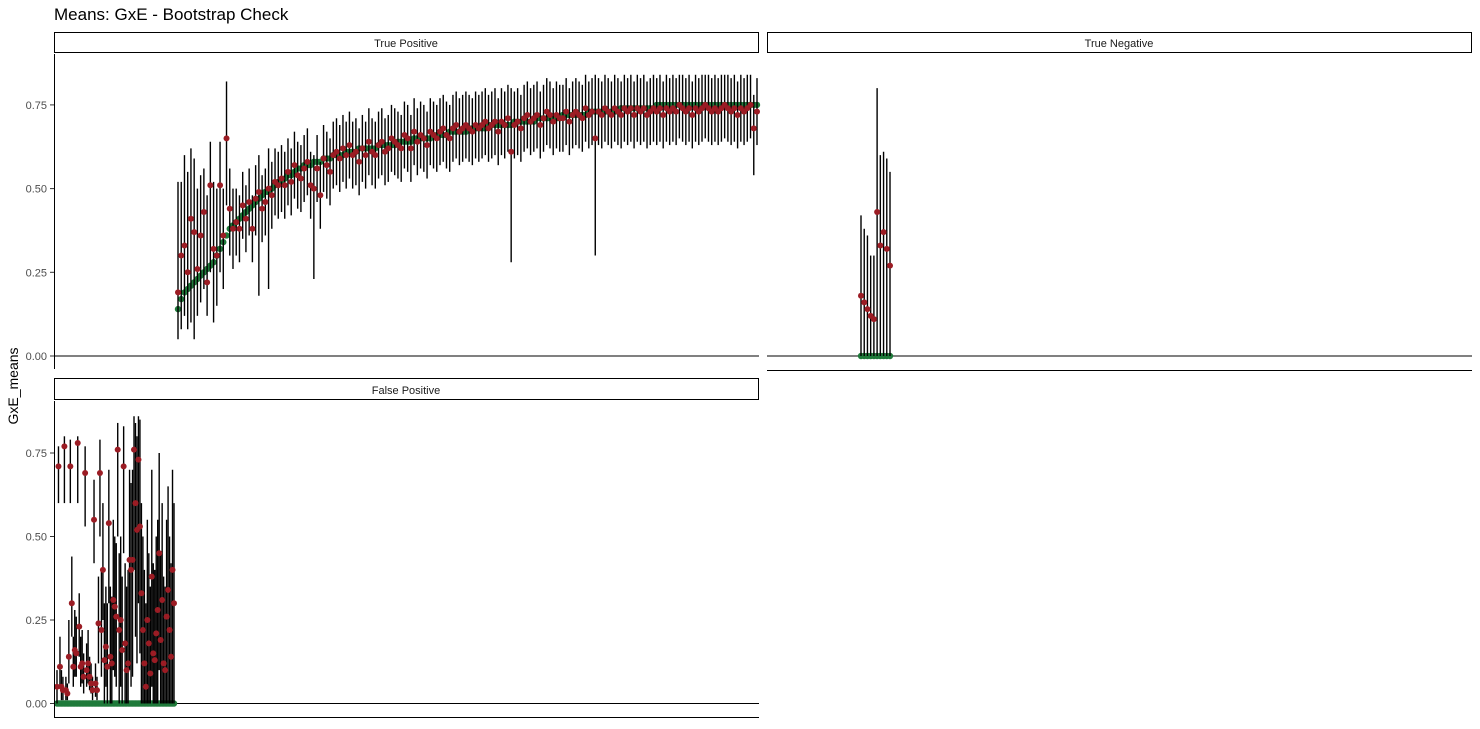 Image resolution: width=1480 pixels, height=729 pixels. What do you see at coordinates (36, 454) in the screenshot?
I see `y-tick-label: 0.75` at bounding box center [36, 454].